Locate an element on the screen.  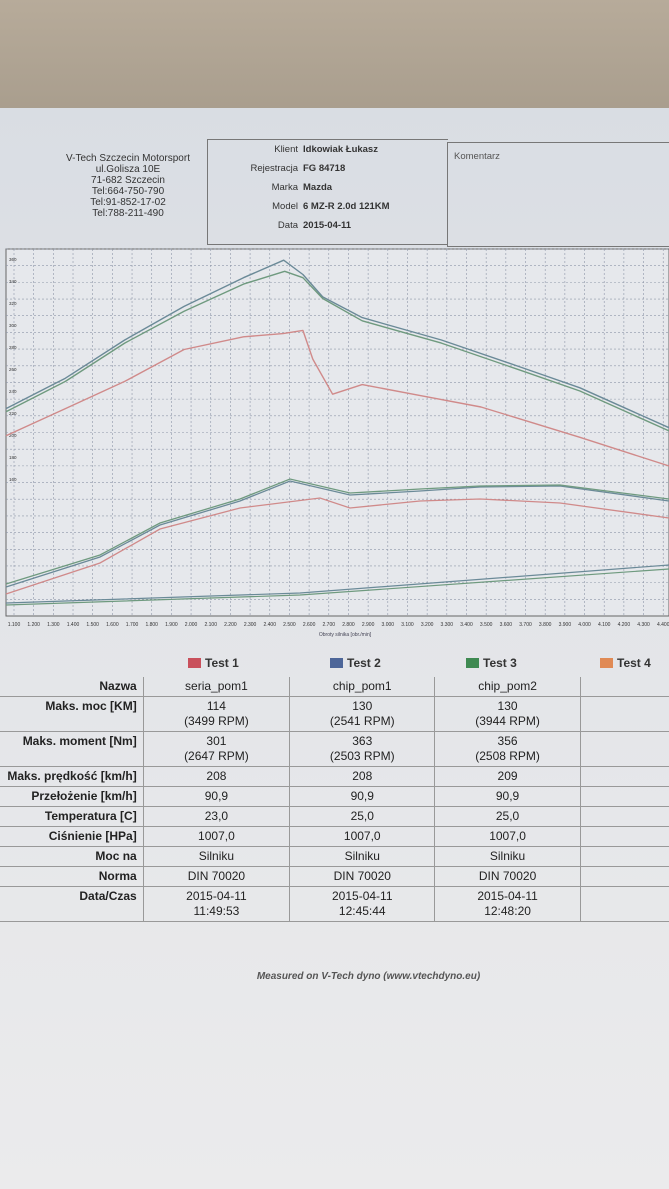
x-tick-label: 1.500 is located at coordinates (92, 625).